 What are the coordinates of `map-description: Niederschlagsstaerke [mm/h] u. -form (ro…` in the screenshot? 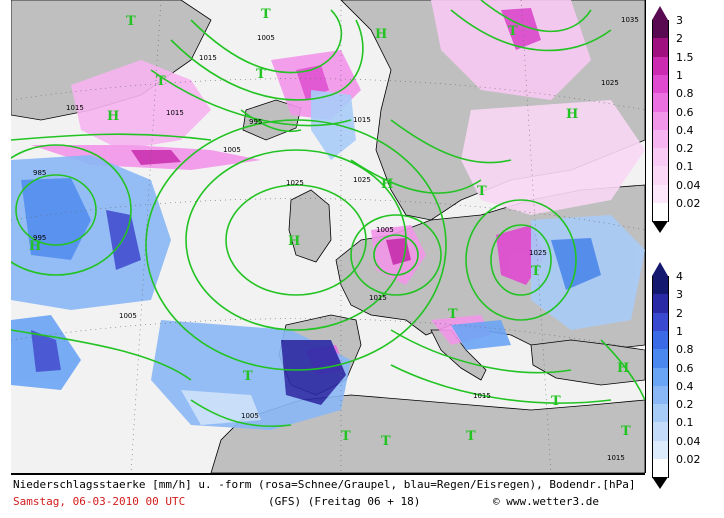 It's located at (324, 484).